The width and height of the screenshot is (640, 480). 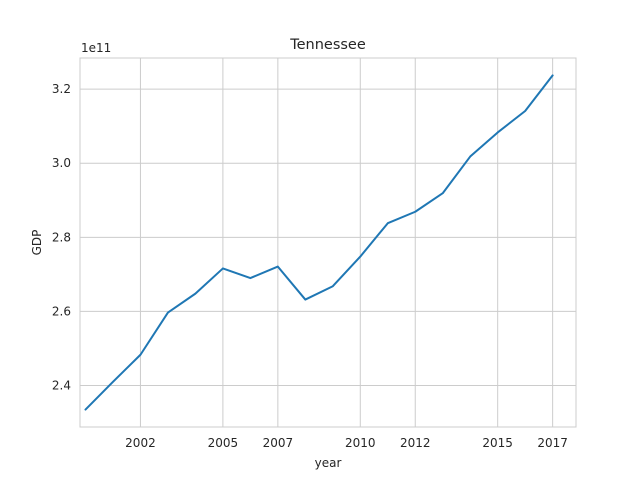 I want to click on chart-title: Tennessee, so click(x=327, y=45).